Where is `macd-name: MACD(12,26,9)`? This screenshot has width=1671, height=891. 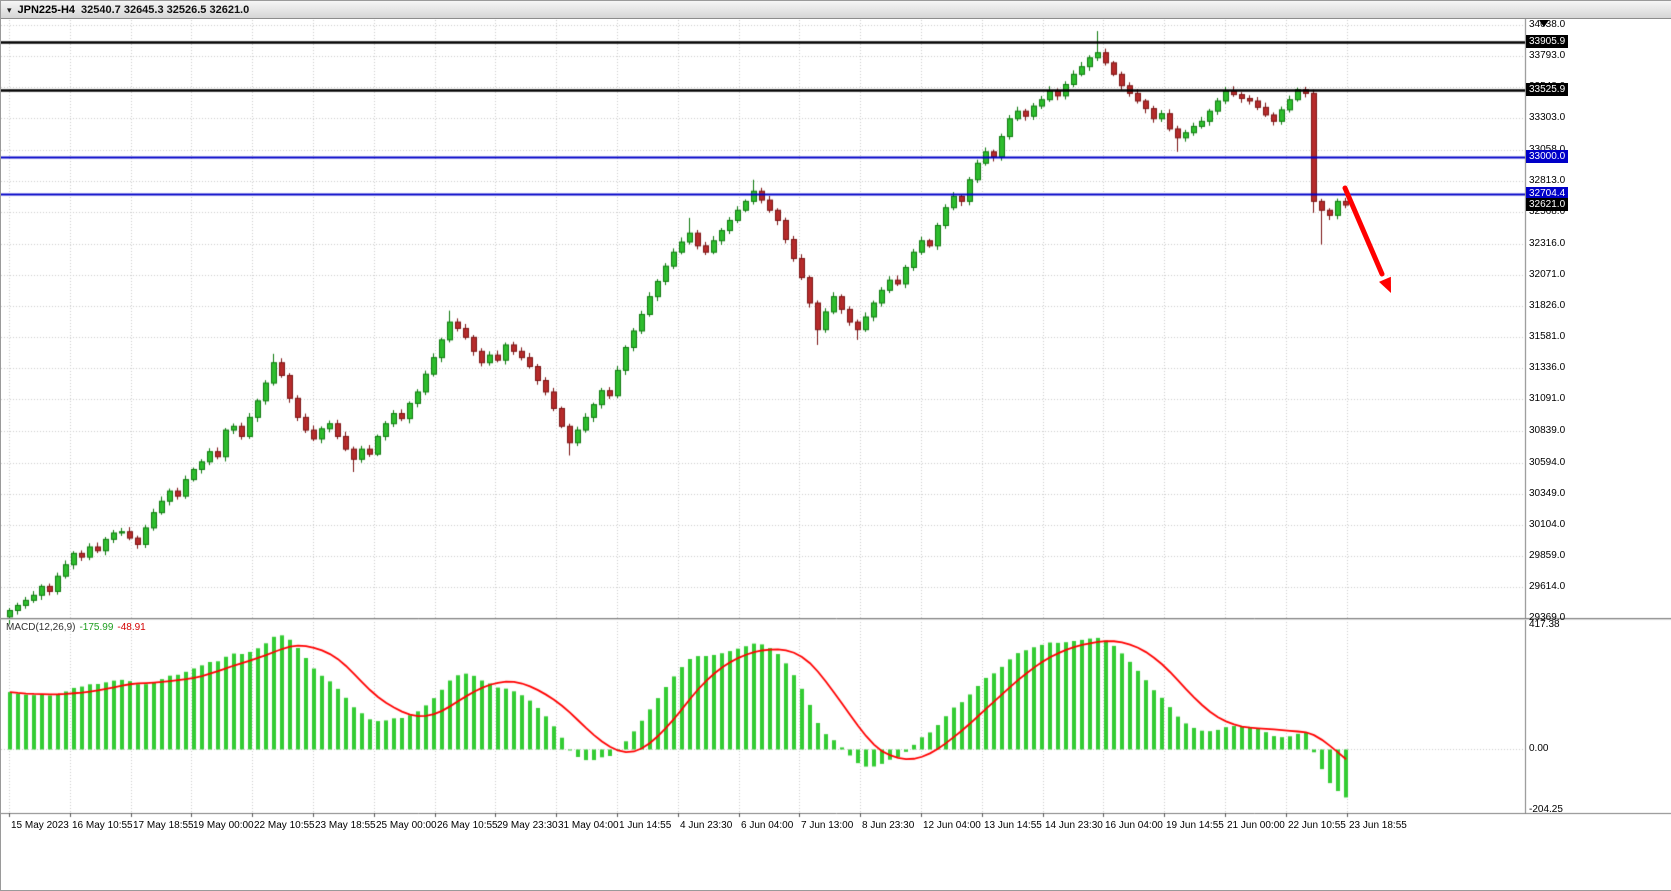 macd-name: MACD(12,26,9) is located at coordinates (41, 627).